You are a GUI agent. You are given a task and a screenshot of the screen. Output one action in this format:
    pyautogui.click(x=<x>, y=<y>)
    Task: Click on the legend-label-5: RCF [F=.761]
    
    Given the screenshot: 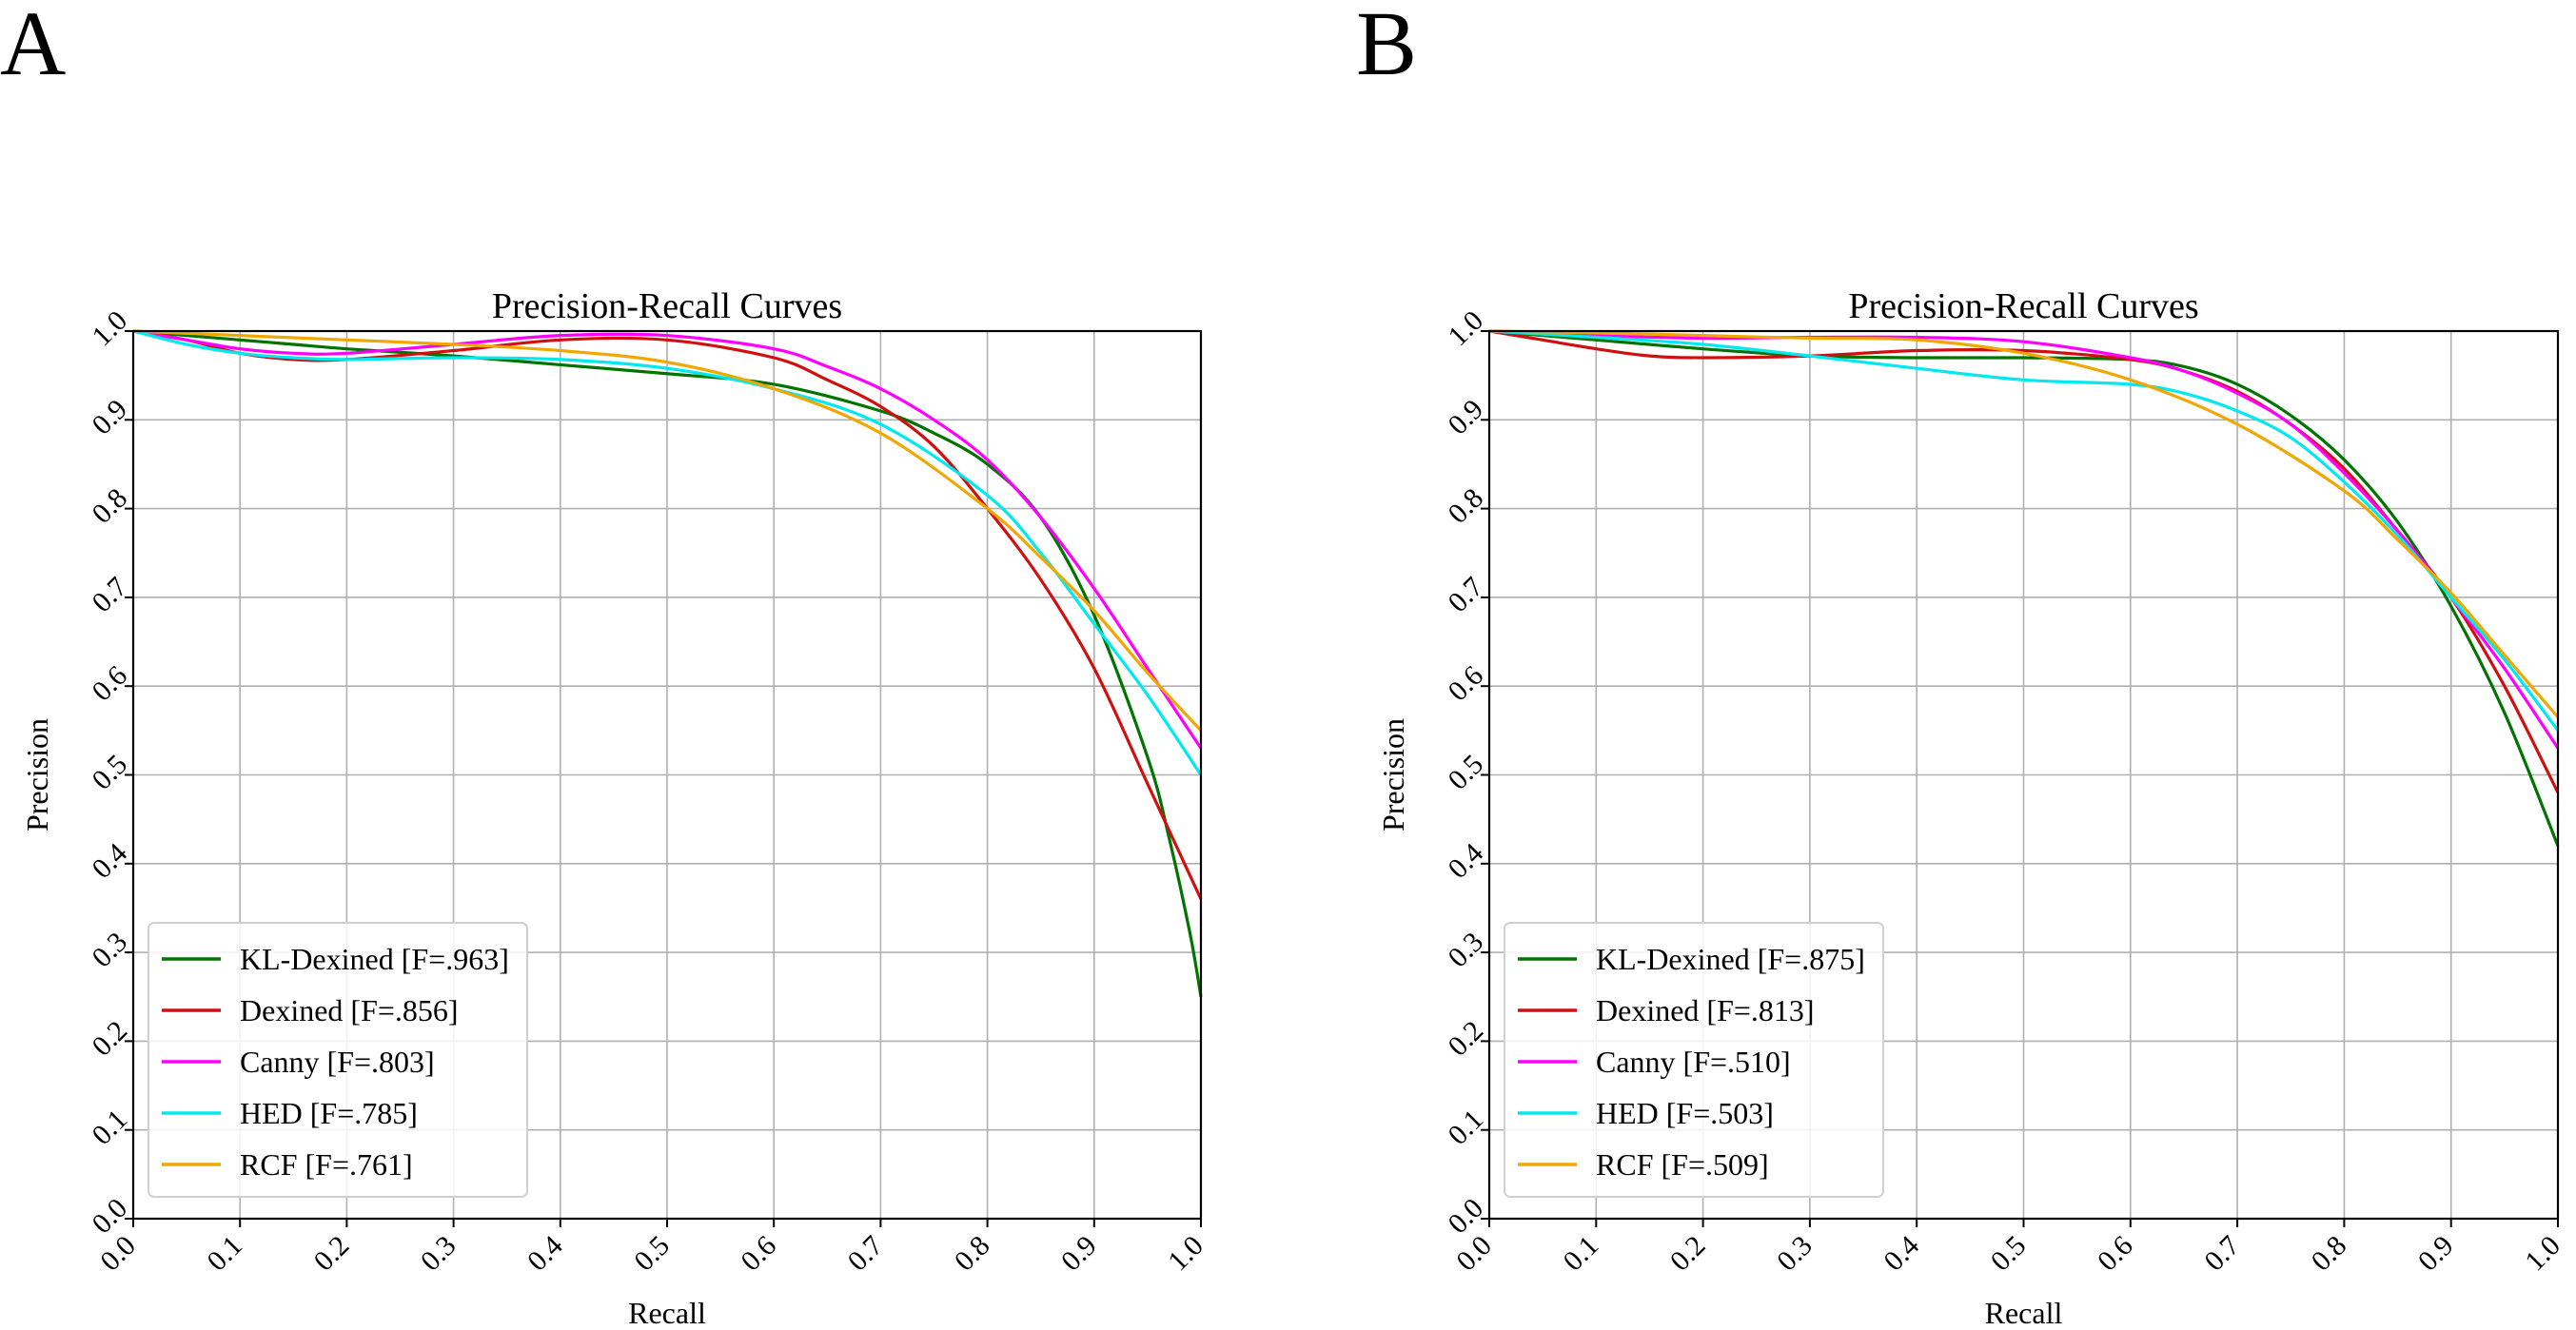 What is the action you would take?
    pyautogui.click(x=326, y=1164)
    